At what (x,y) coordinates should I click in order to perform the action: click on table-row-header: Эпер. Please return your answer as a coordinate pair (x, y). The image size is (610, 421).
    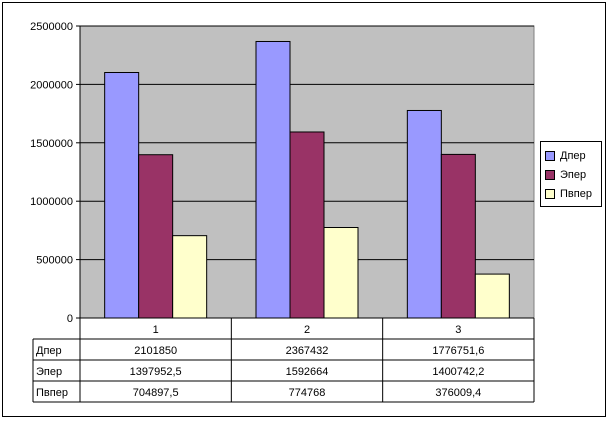
    Looking at the image, I should click on (49, 372).